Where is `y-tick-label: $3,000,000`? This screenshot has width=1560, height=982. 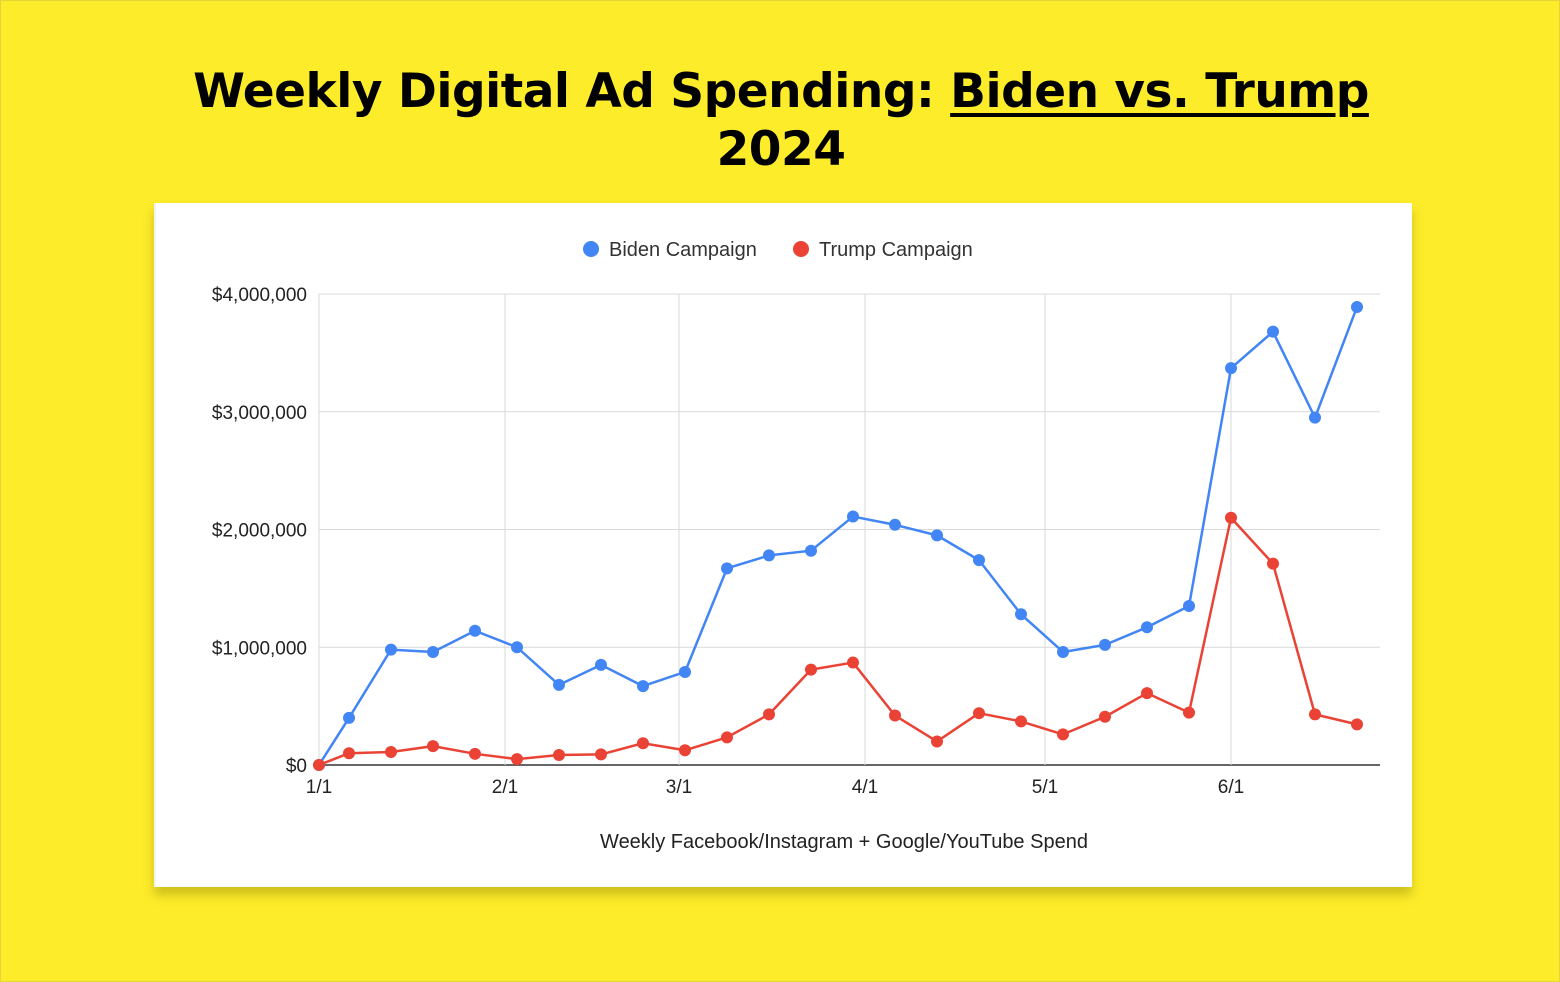 y-tick-label: $3,000,000 is located at coordinates (259, 413).